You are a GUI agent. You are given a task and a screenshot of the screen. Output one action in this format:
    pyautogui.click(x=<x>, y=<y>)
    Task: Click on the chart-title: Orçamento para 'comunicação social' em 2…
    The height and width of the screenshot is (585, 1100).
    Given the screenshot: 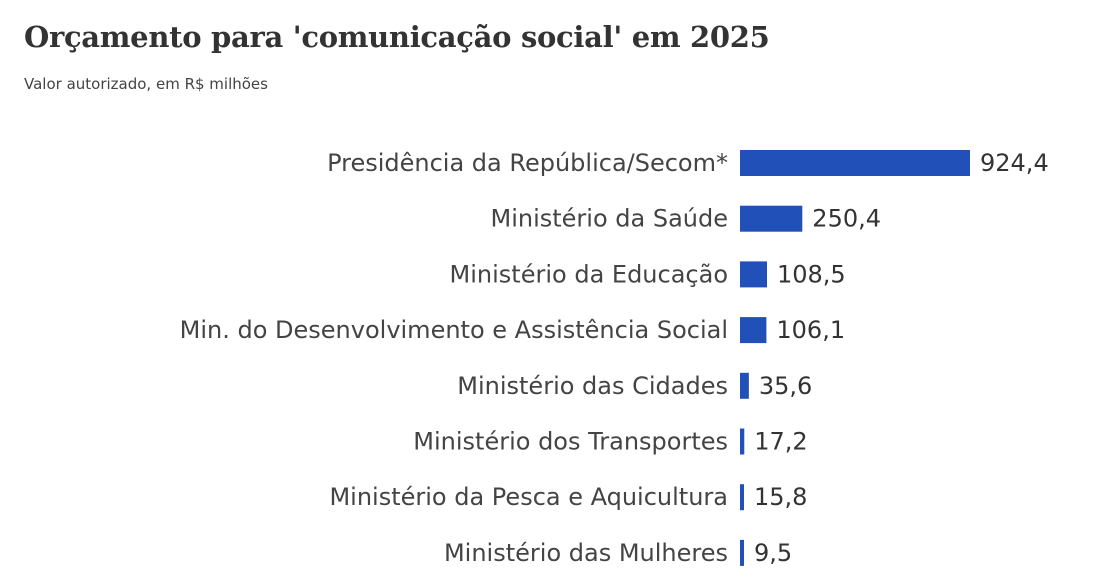 What is the action you would take?
    pyautogui.click(x=397, y=37)
    